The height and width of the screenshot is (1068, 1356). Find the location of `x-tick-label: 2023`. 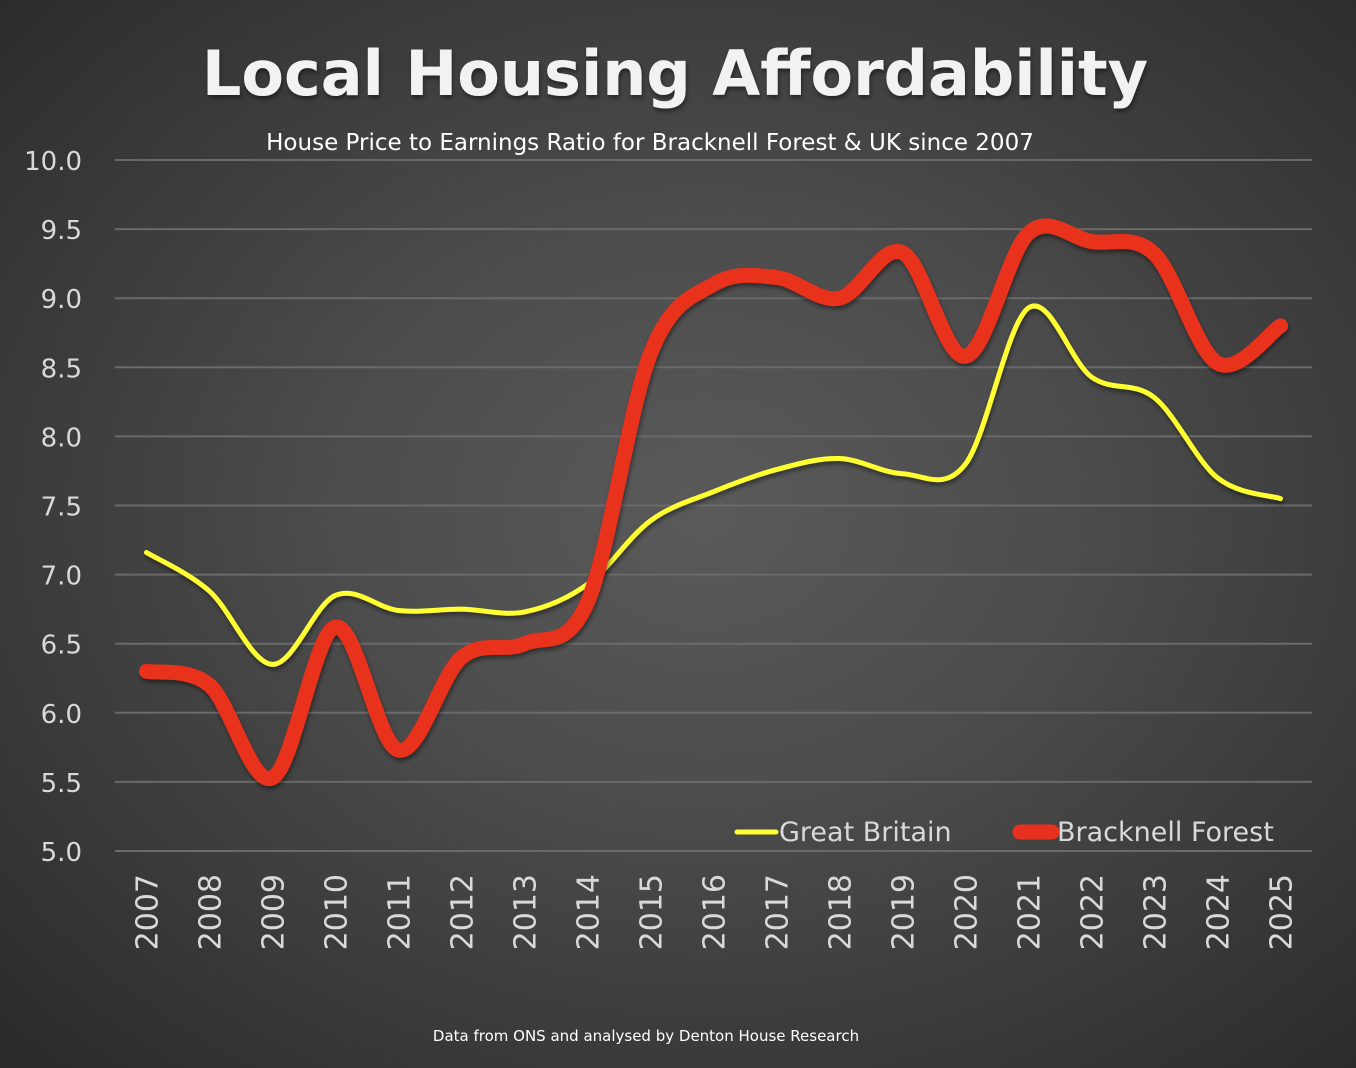

x-tick-label: 2023 is located at coordinates (1156, 912).